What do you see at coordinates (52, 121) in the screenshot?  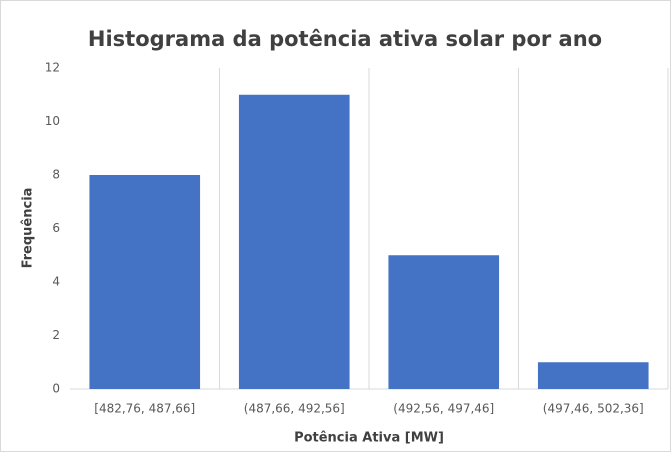 I see `y-tick-label: 10` at bounding box center [52, 121].